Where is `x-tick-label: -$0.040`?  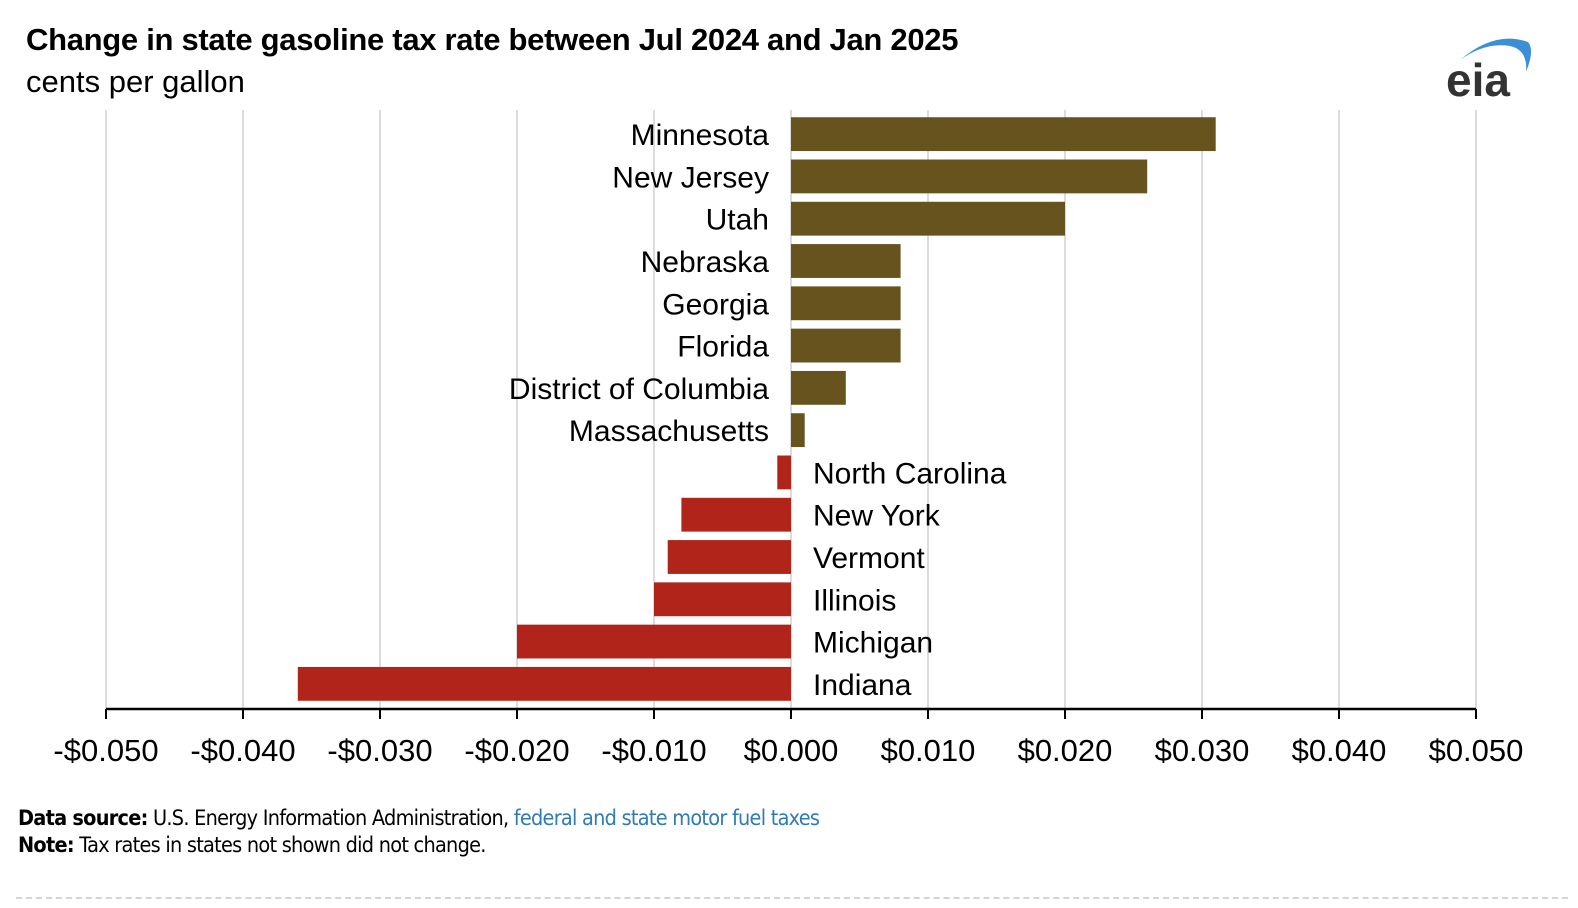 x-tick-label: -$0.040 is located at coordinates (242, 750).